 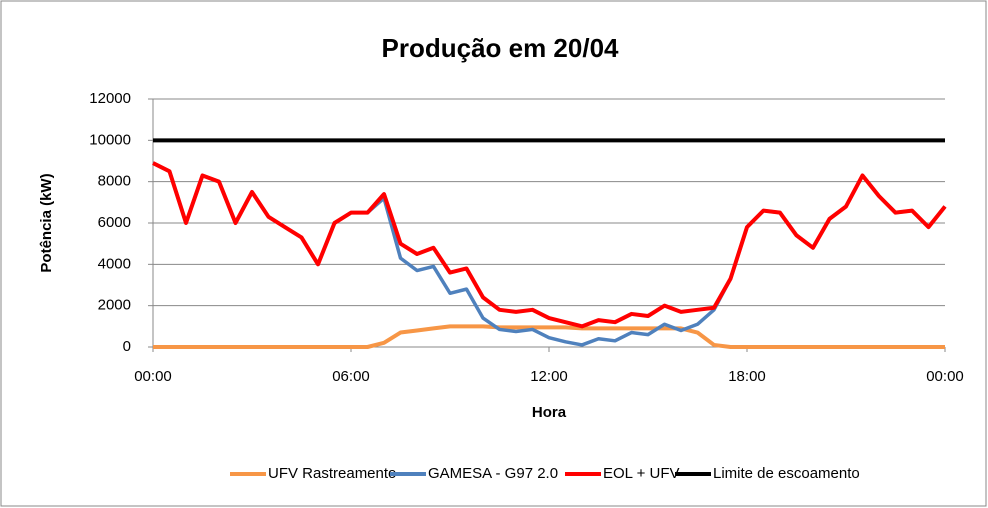 I want to click on legend-label: EOL + UFV, so click(x=641, y=473).